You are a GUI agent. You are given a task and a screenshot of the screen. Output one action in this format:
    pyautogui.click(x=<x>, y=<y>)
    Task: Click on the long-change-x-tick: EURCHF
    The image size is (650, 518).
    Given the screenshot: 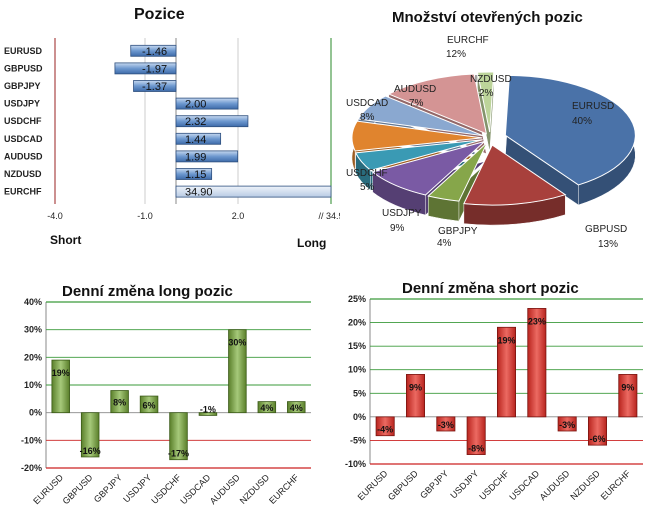 What is the action you would take?
    pyautogui.click(x=284, y=489)
    